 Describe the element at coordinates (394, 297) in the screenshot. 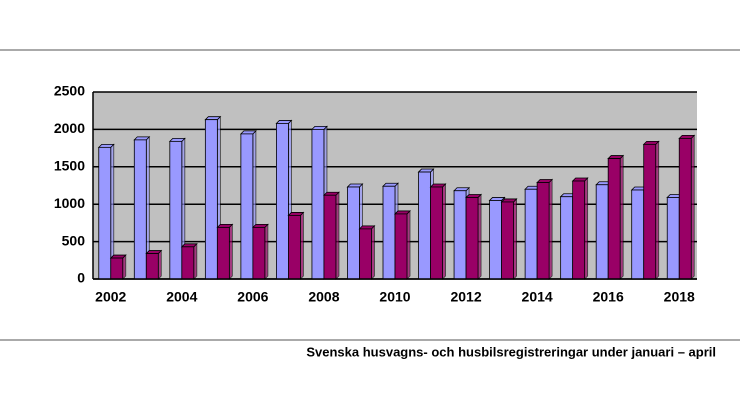

I see `x-tick-label: 2010` at that location.